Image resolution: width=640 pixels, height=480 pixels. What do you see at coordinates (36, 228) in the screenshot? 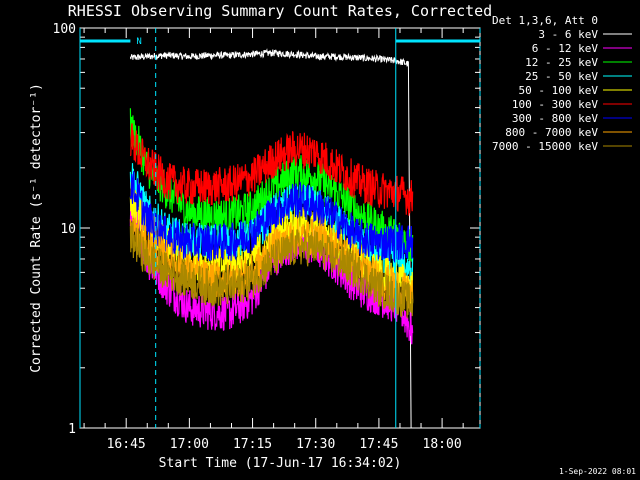
I see `y-axis-label: Corrected Count Rate (s⁻¹ detector⁻¹)` at bounding box center [36, 228].